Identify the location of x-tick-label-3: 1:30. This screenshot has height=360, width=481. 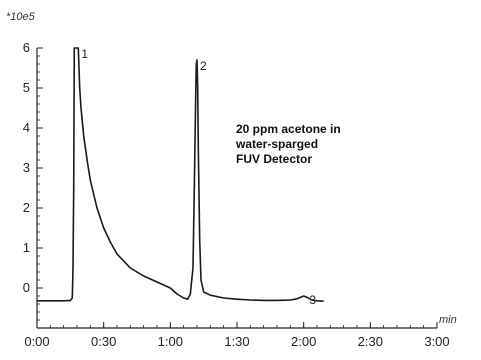
(236, 341).